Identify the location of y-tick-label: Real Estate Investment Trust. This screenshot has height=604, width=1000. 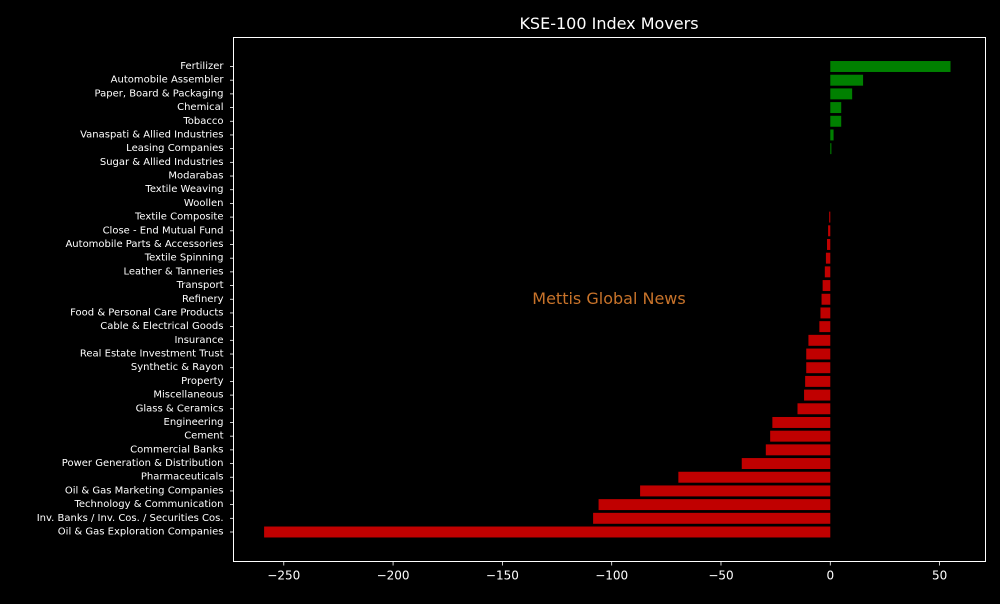
(152, 354).